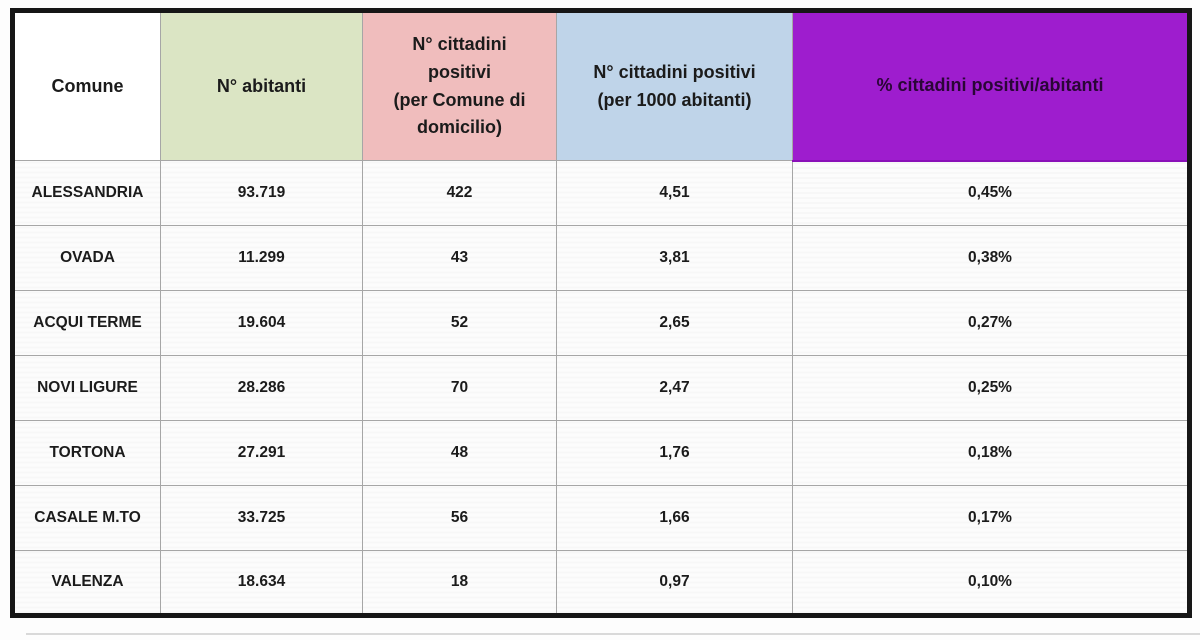 This screenshot has width=1200, height=640. What do you see at coordinates (459, 193) in the screenshot?
I see `cell-value: 422` at bounding box center [459, 193].